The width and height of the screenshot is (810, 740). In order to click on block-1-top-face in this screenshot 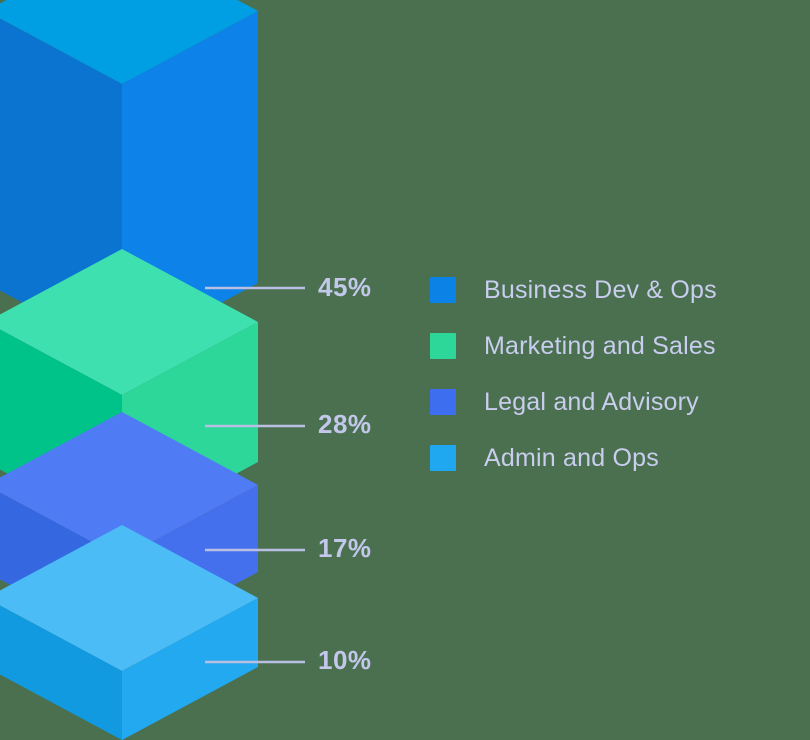, I will do `click(129, 42)`.